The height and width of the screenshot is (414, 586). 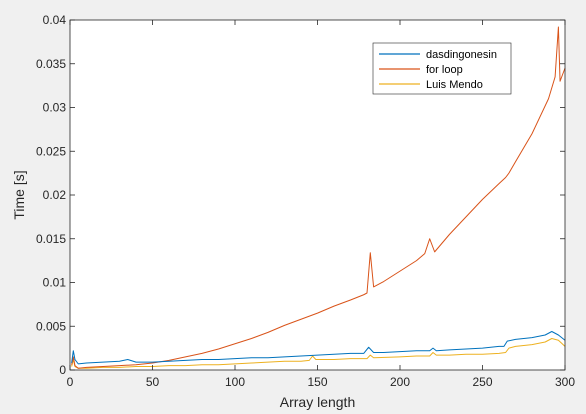 What do you see at coordinates (70, 382) in the screenshot?
I see `x-tick-label: 0` at bounding box center [70, 382].